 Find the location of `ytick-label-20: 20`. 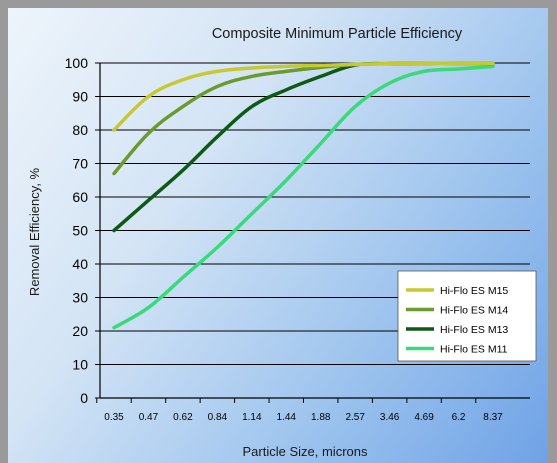

ytick-label-20: 20 is located at coordinates (80, 331).